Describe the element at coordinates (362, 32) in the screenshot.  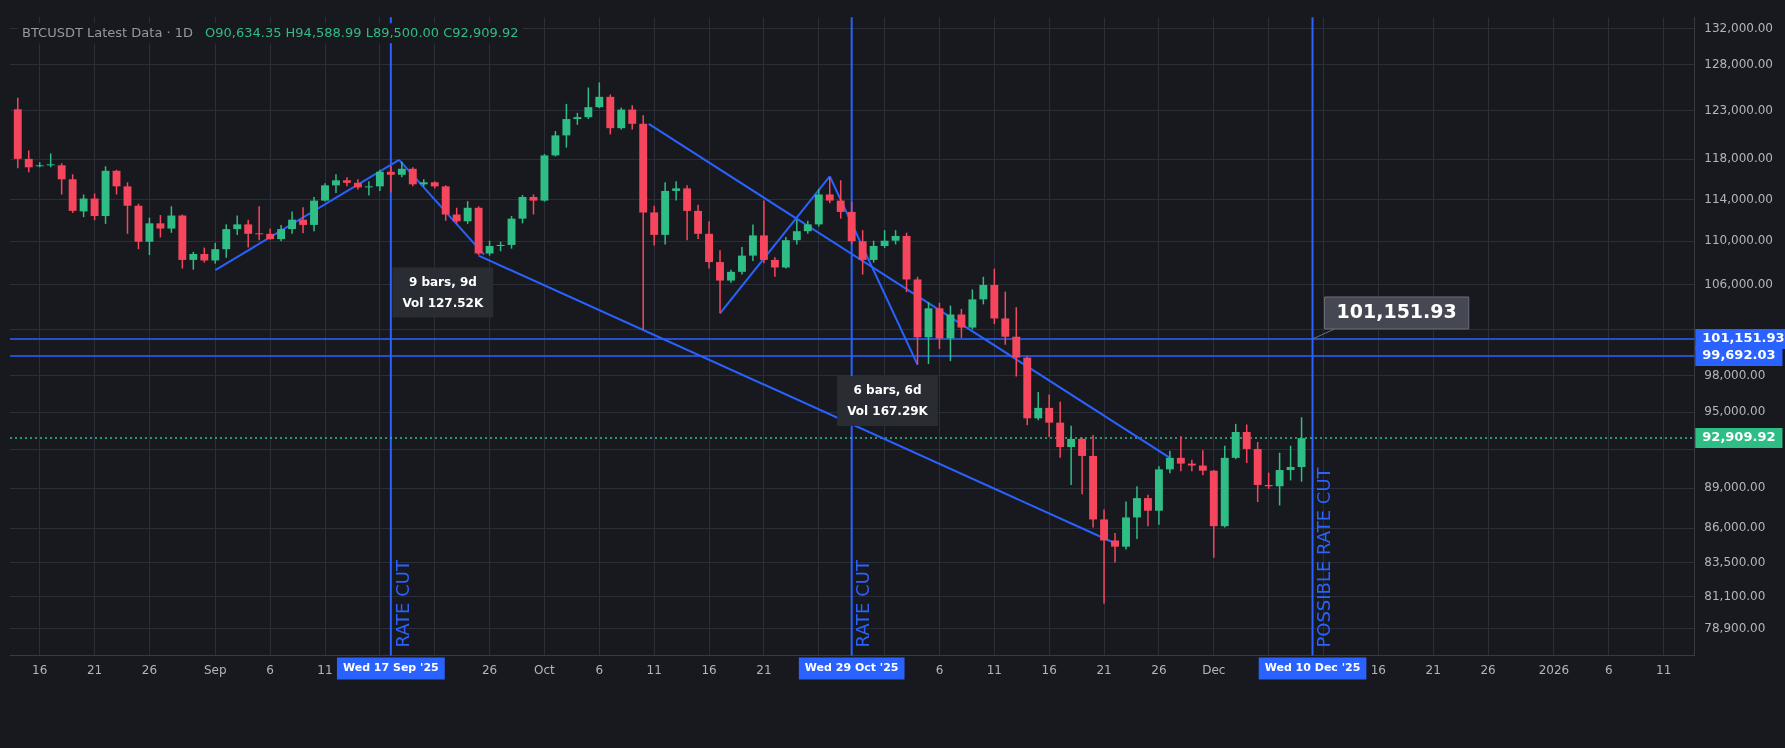
I see `text: O90,634.35 H94,588.99 L89,500.00 C92,909.92` at that location.